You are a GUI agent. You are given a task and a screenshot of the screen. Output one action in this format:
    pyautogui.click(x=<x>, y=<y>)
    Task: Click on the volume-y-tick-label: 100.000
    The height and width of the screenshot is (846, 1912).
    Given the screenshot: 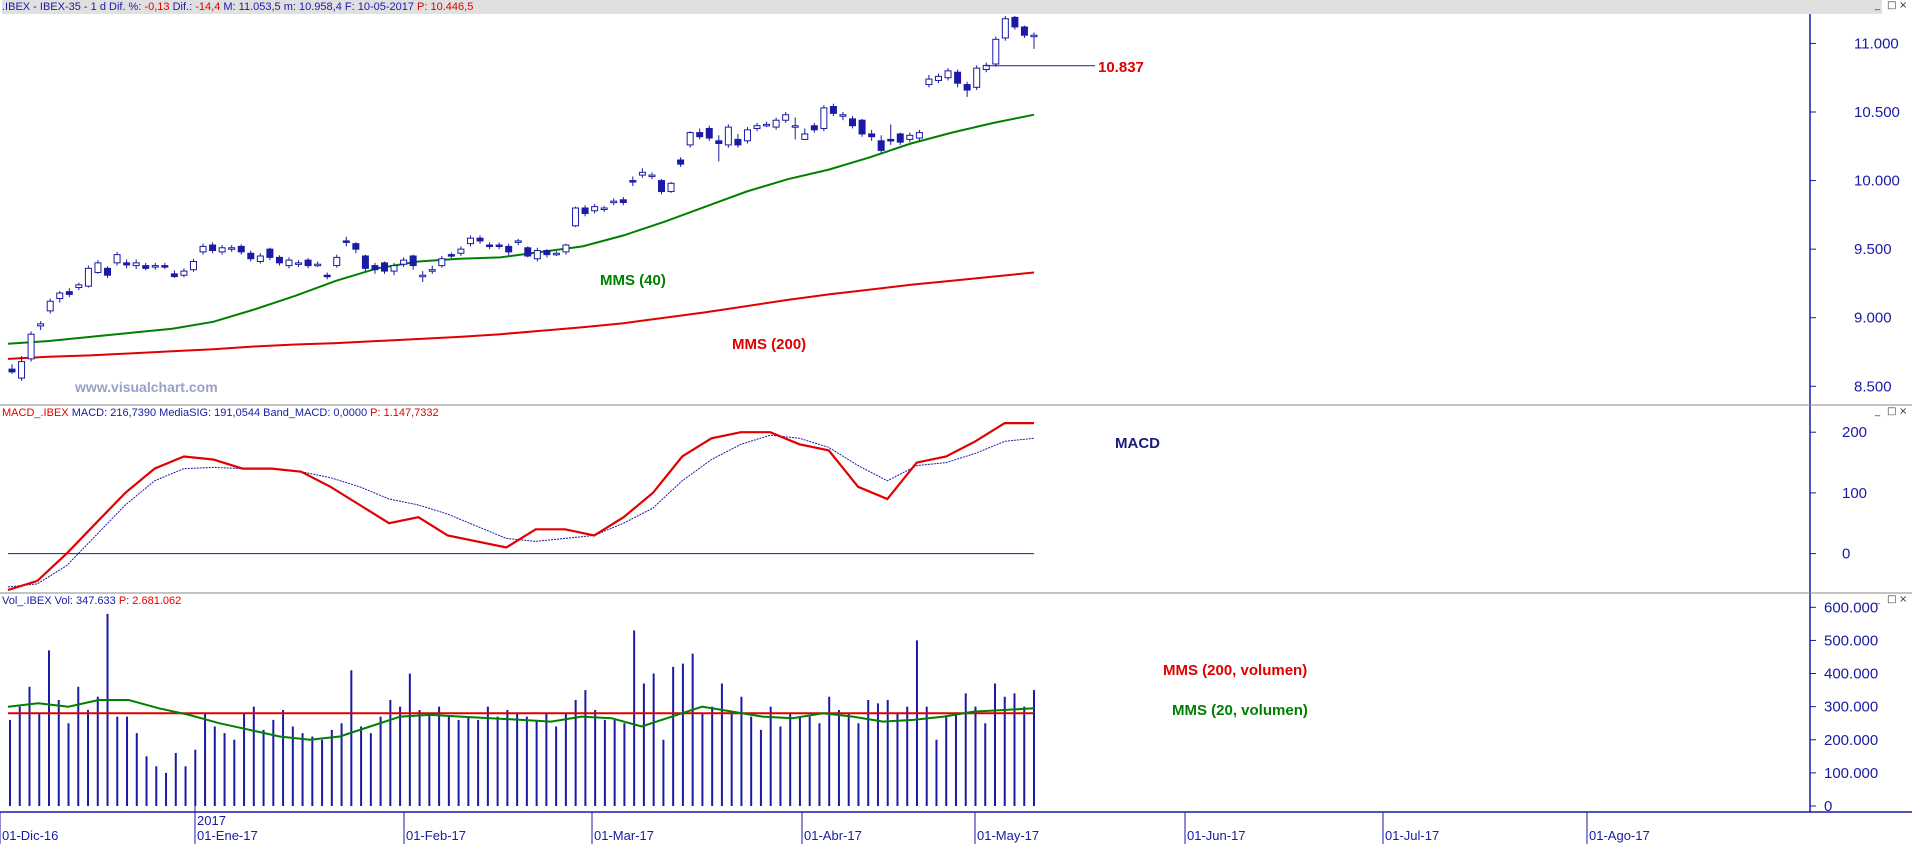 What is the action you would take?
    pyautogui.click(x=1851, y=773)
    